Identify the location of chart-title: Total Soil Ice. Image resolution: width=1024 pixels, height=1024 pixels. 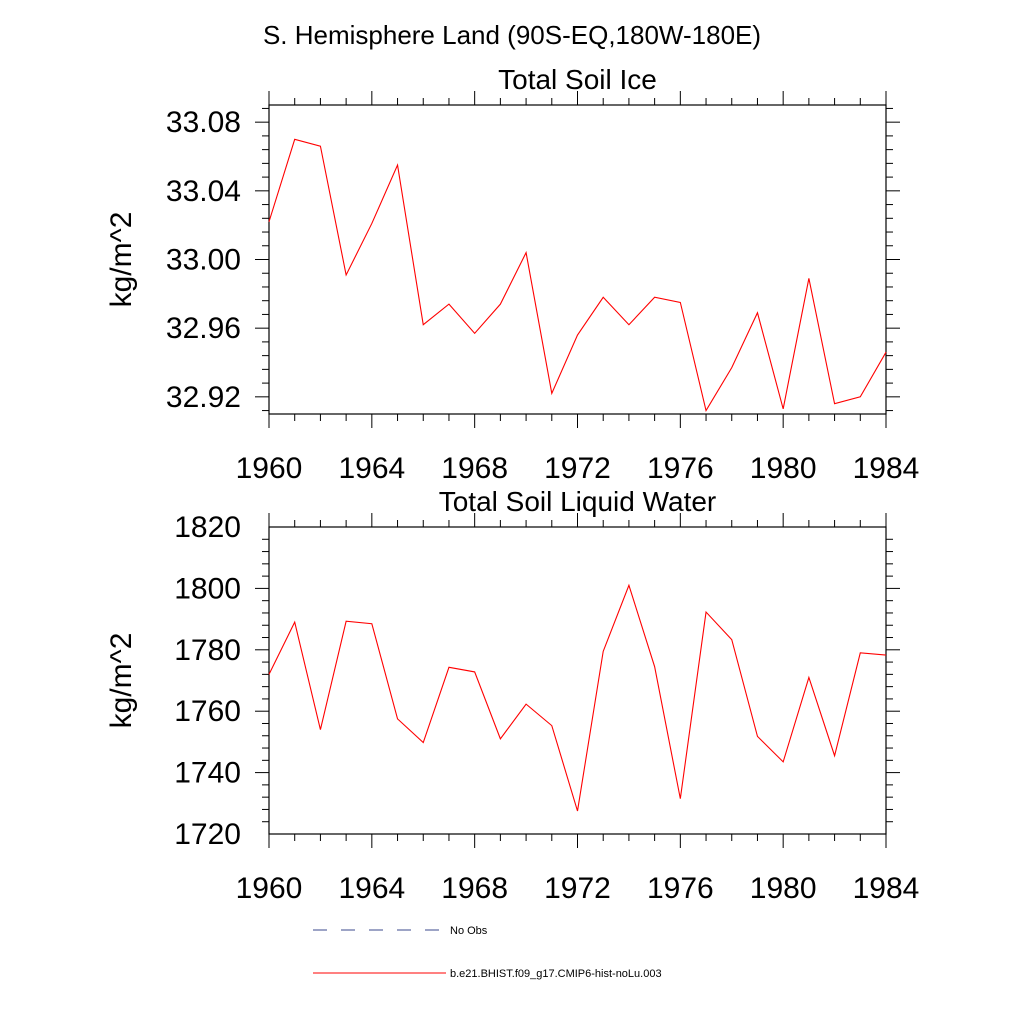
(577, 79).